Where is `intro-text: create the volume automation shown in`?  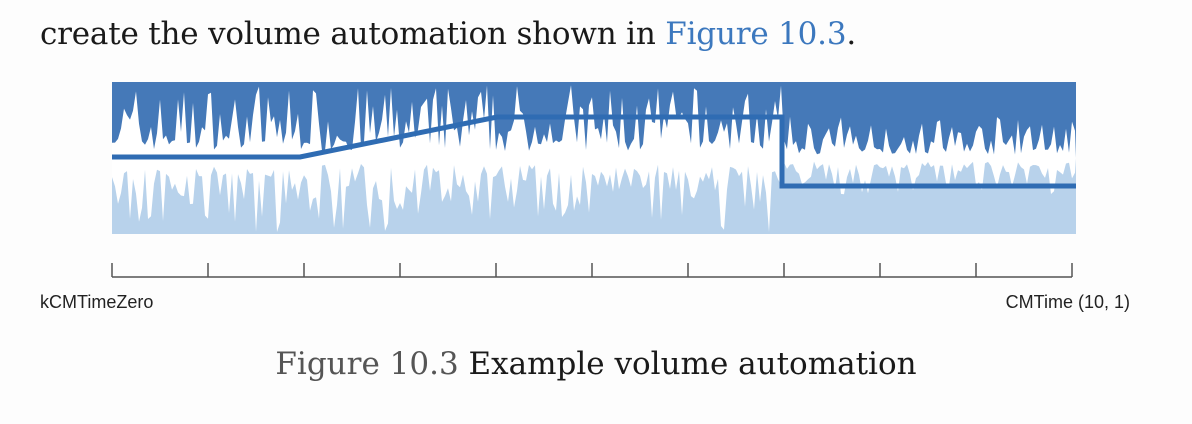
intro-text: create the volume automation shown in is located at coordinates (353, 34).